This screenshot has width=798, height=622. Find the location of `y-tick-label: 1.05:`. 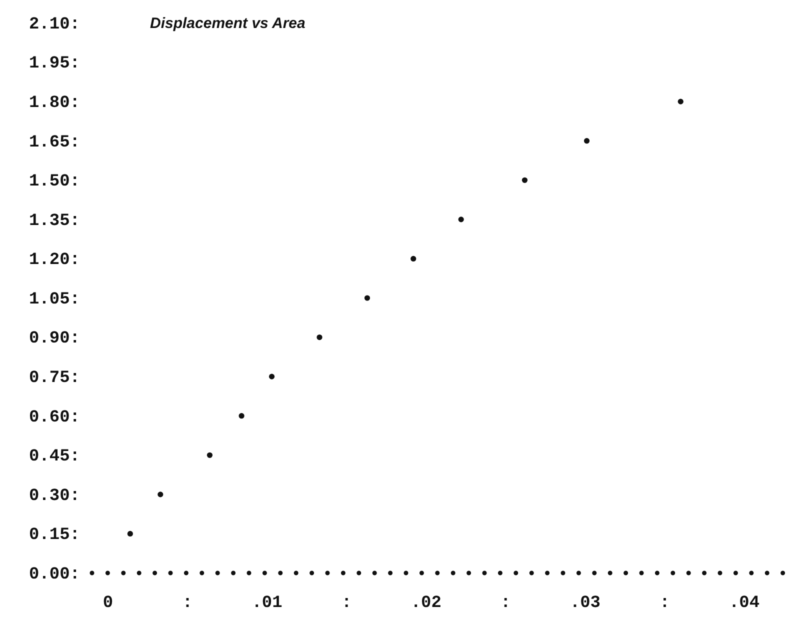

y-tick-label: 1.05: is located at coordinates (54, 300).